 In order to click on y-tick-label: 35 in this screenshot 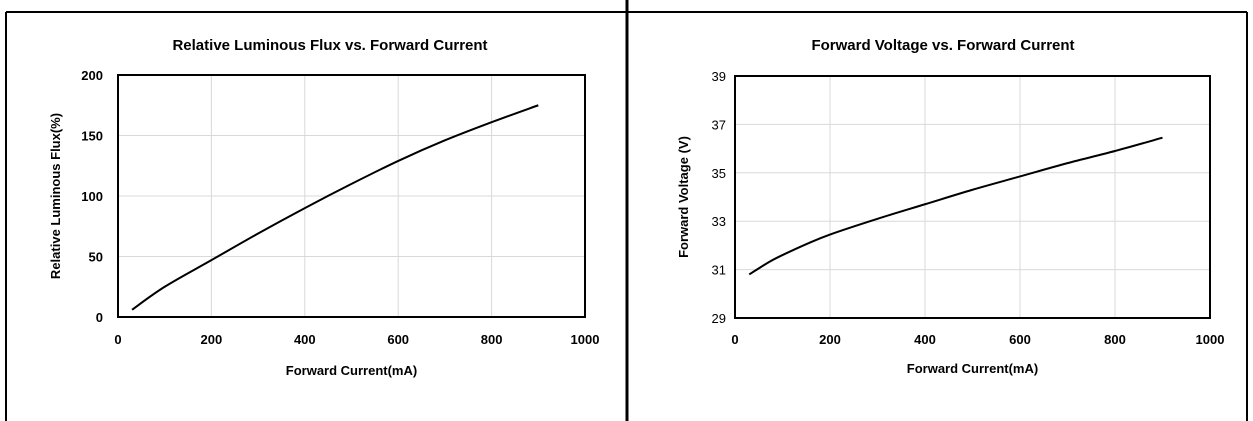, I will do `click(719, 173)`.